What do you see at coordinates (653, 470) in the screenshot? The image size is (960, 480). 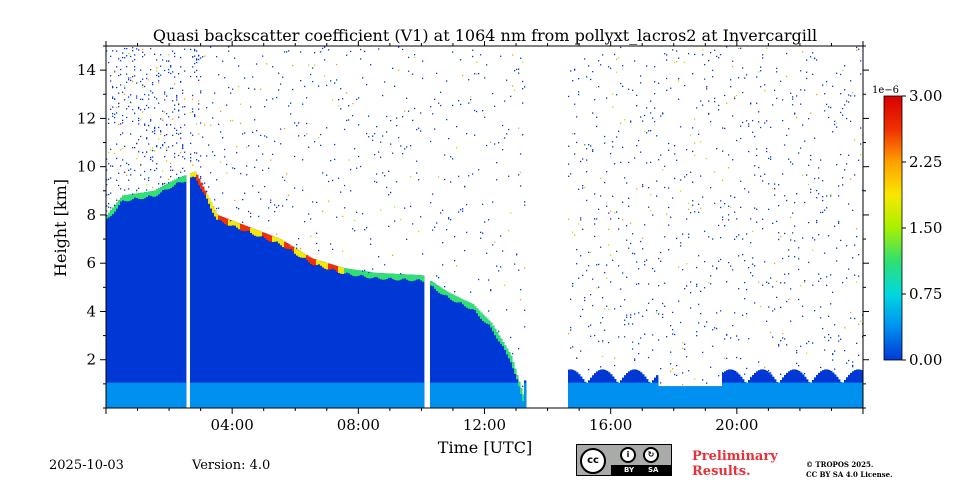 I see `sa-label: SA` at bounding box center [653, 470].